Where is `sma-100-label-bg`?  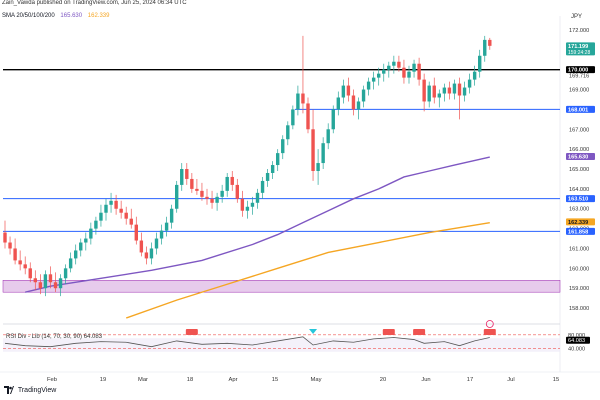 sma-100-label-bg is located at coordinates (580, 156).